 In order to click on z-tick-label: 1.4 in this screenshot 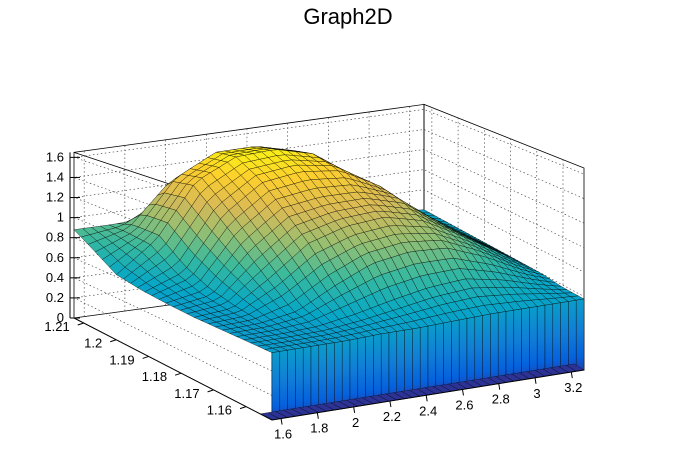, I will do `click(55, 176)`.